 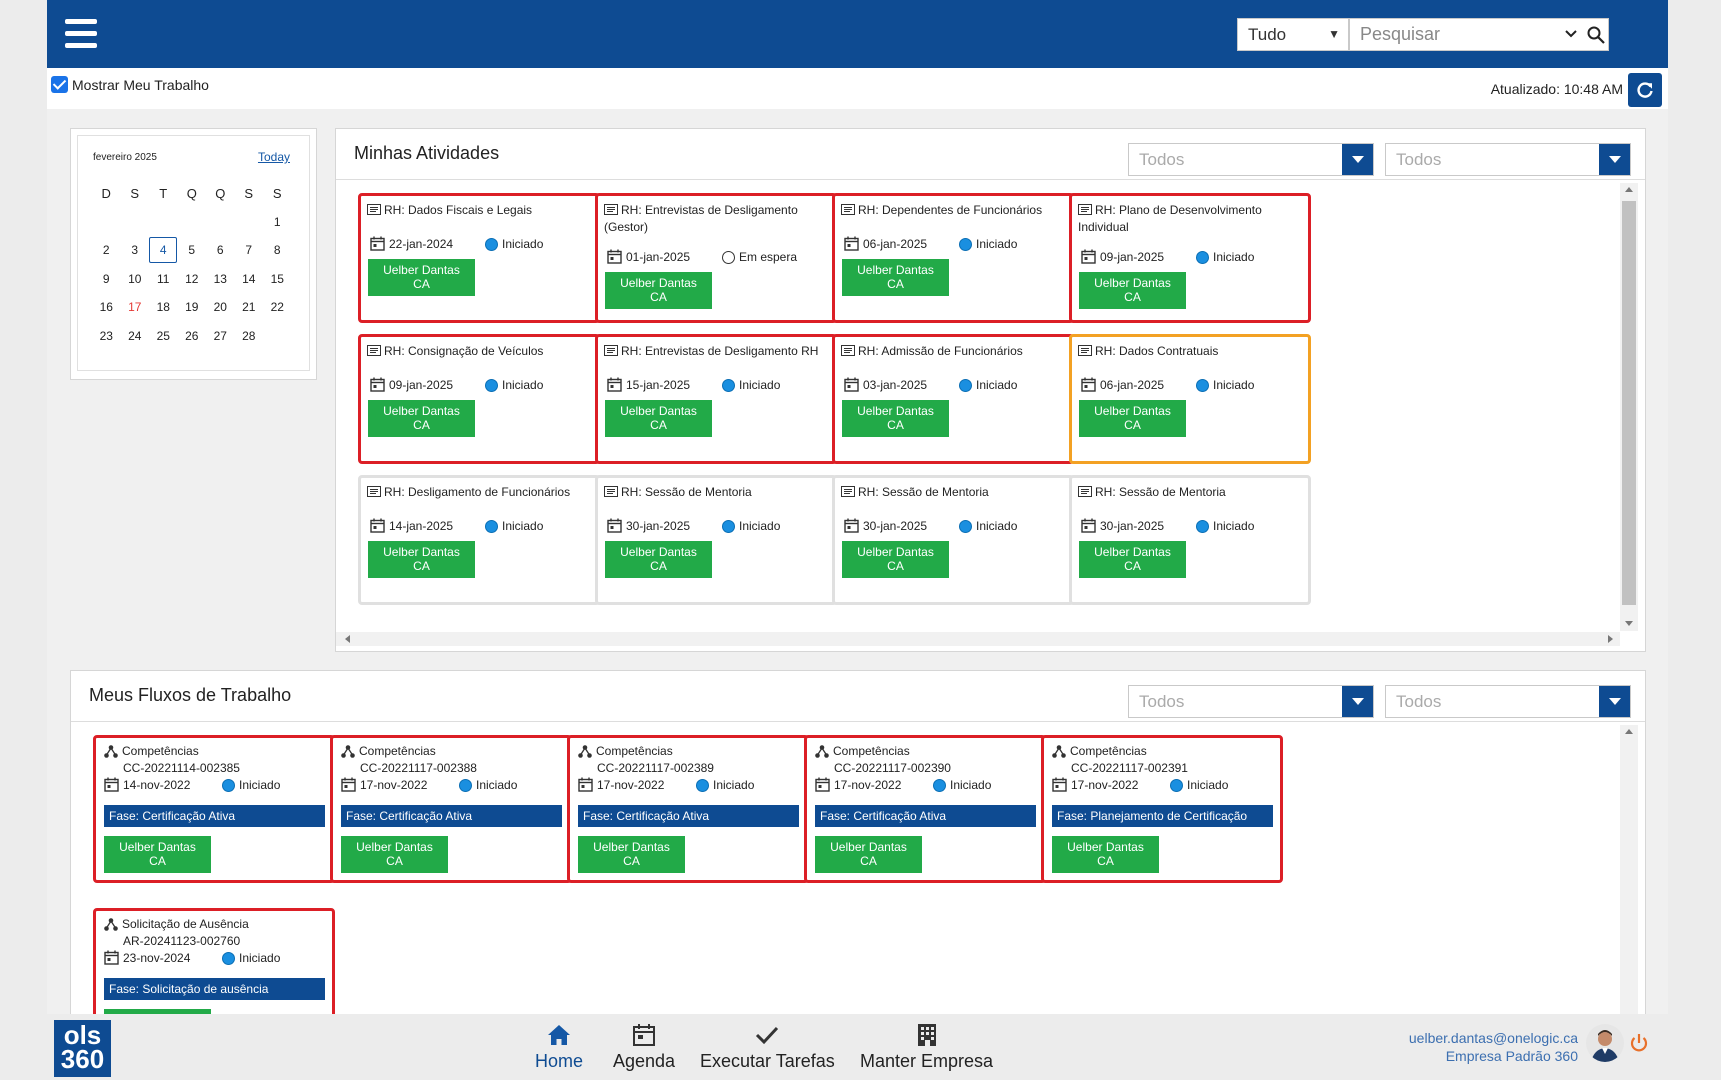 What do you see at coordinates (1508, 159) in the screenshot?
I see `activities-filter-2: Todos` at bounding box center [1508, 159].